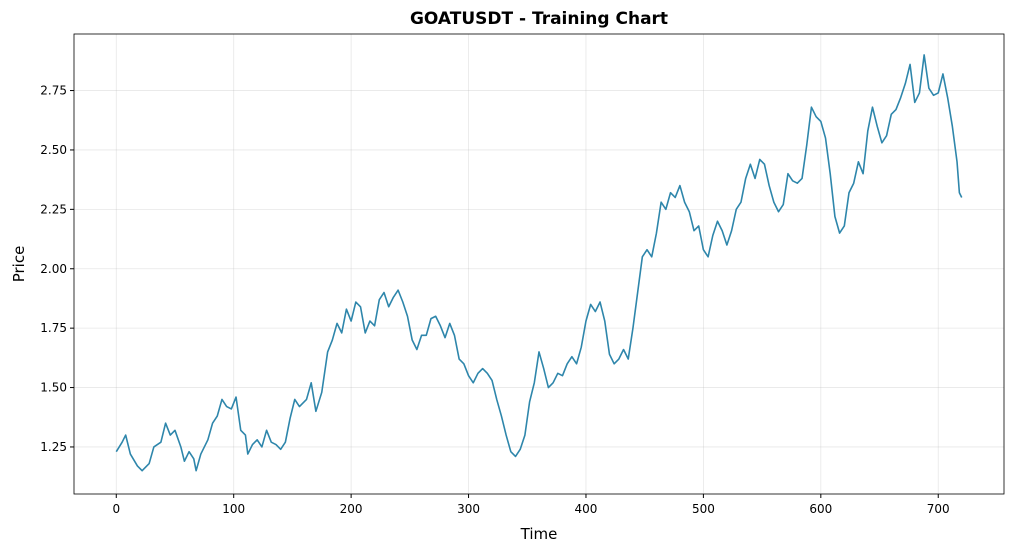 The height and width of the screenshot is (552, 1014). Describe the element at coordinates (53, 269) in the screenshot. I see `y-tick-label: 2.00` at that location.